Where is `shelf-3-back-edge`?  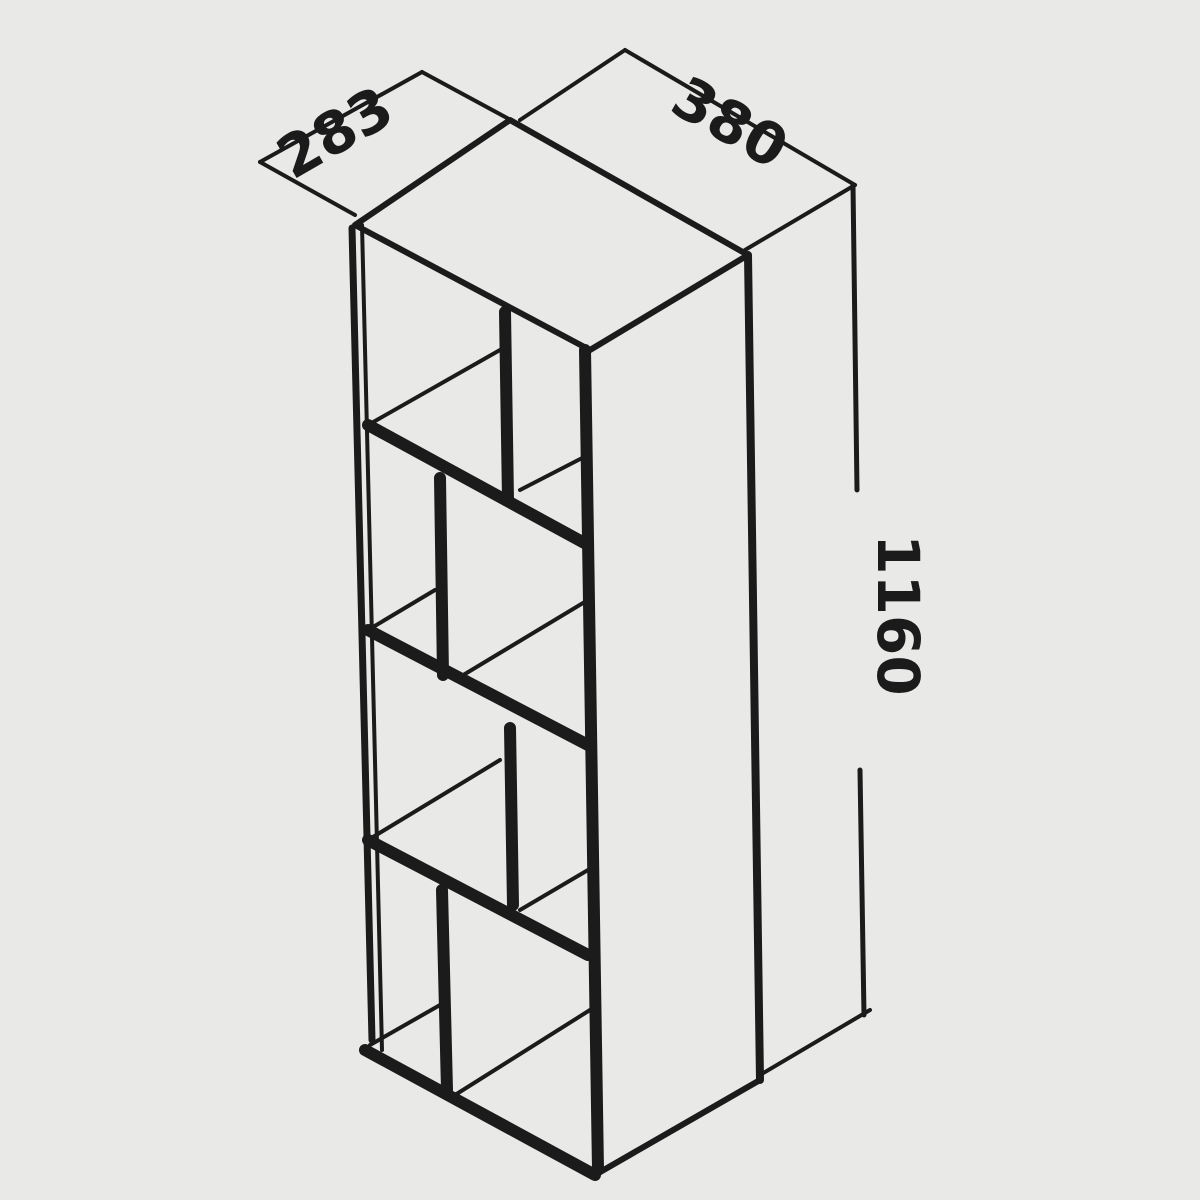
shelf-3-back-edge is located at coordinates (434, 800).